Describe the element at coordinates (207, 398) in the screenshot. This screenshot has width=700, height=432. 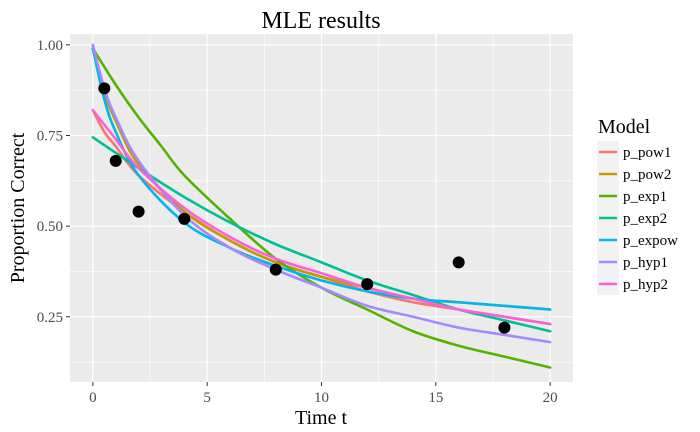
I see `x-tick-label: 5` at that location.